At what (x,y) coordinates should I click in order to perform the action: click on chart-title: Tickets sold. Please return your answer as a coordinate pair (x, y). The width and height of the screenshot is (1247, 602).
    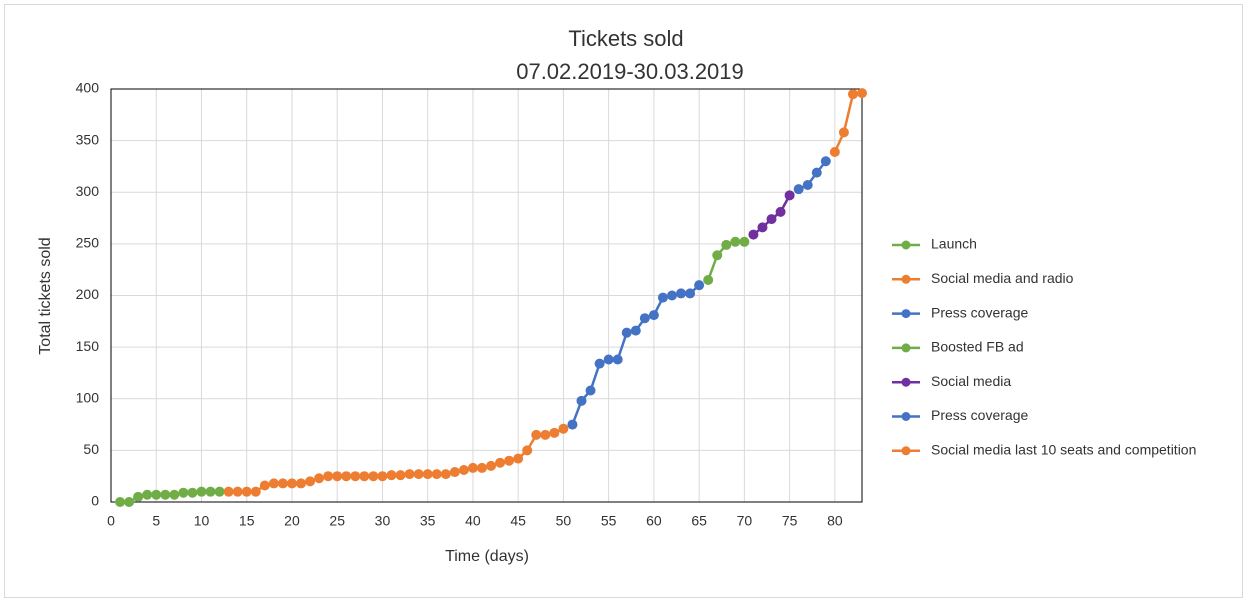
    Looking at the image, I should click on (625, 38).